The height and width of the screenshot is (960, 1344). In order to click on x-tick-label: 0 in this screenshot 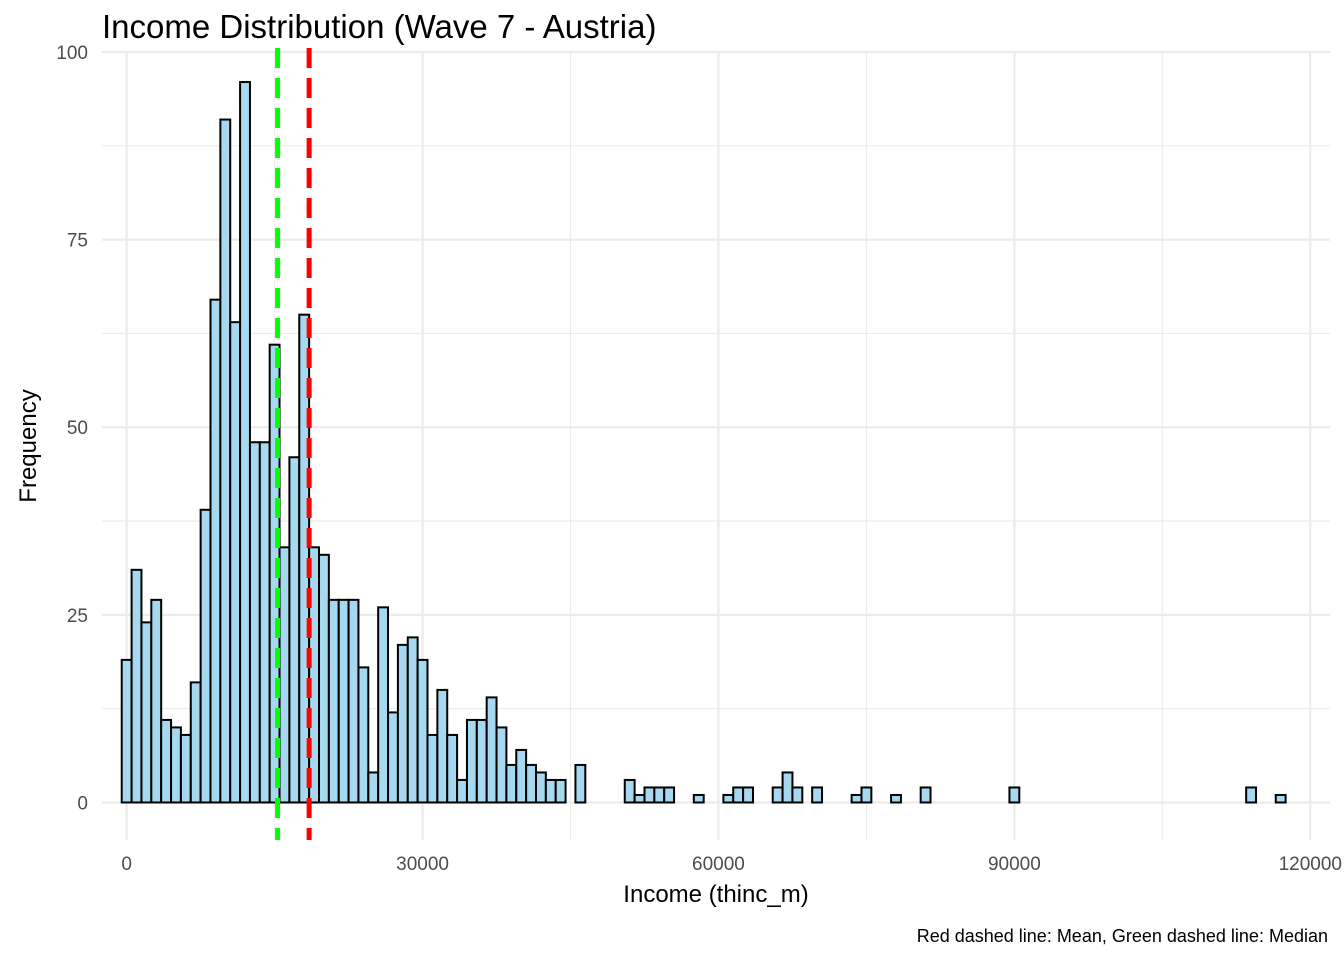, I will do `click(126, 864)`.